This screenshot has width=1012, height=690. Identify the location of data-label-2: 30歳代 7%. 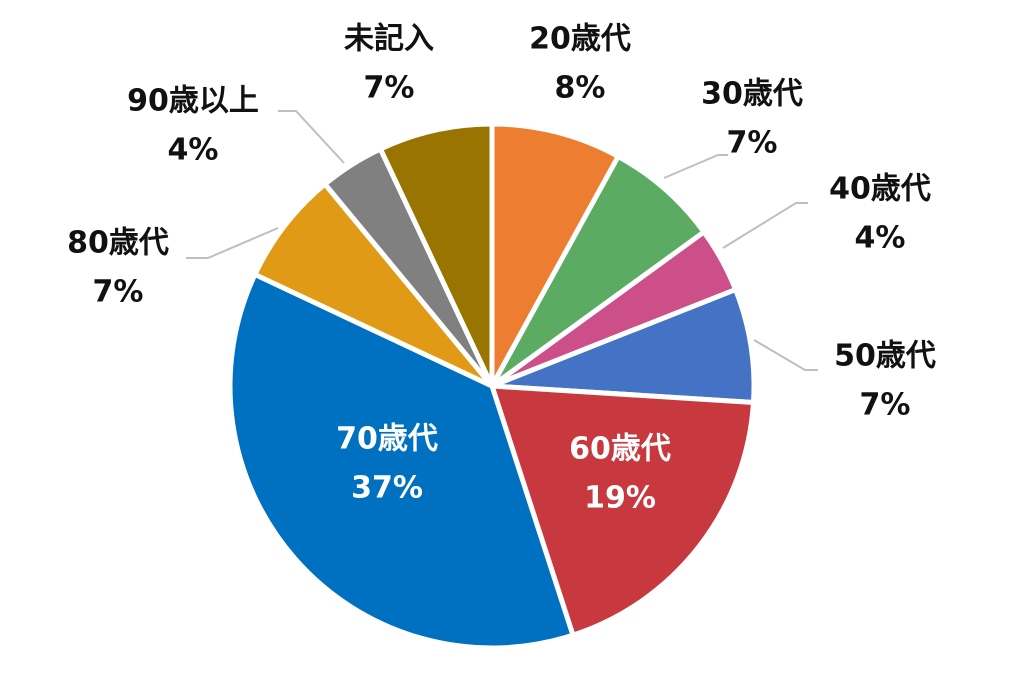
(752, 119).